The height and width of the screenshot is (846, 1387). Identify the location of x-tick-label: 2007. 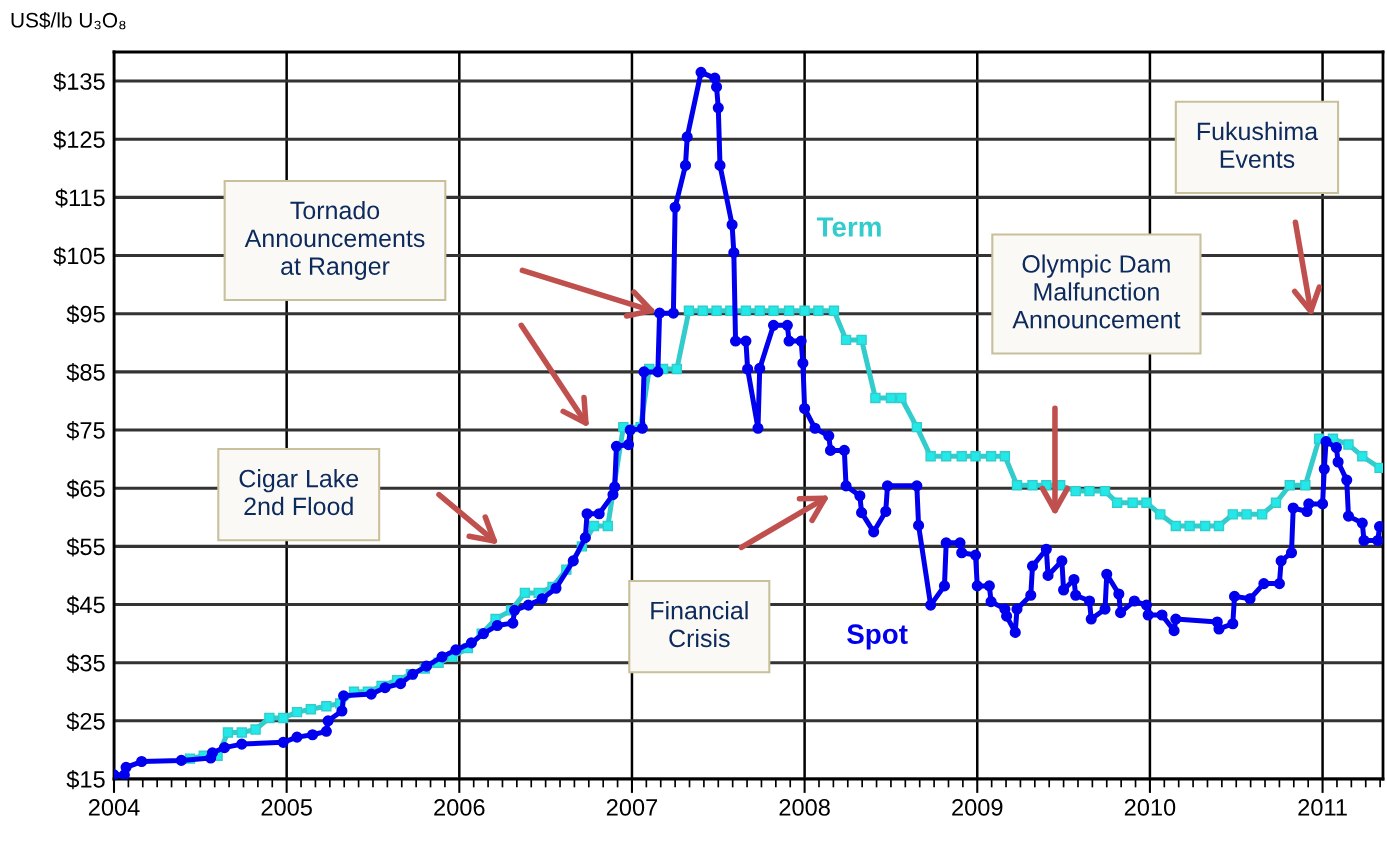
(632, 807).